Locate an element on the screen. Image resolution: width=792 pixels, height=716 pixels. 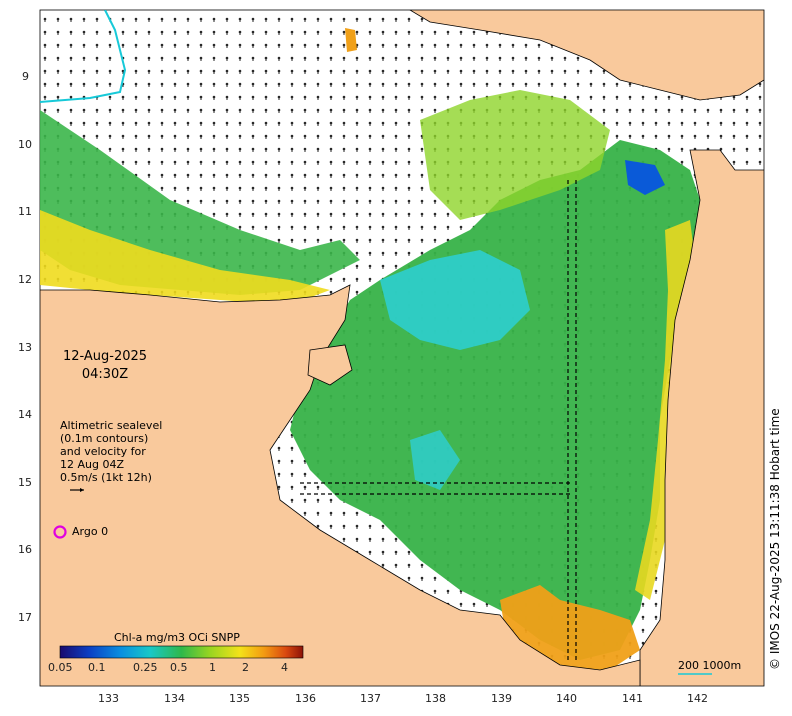
lat-tick: 11 is located at coordinates (25, 211).